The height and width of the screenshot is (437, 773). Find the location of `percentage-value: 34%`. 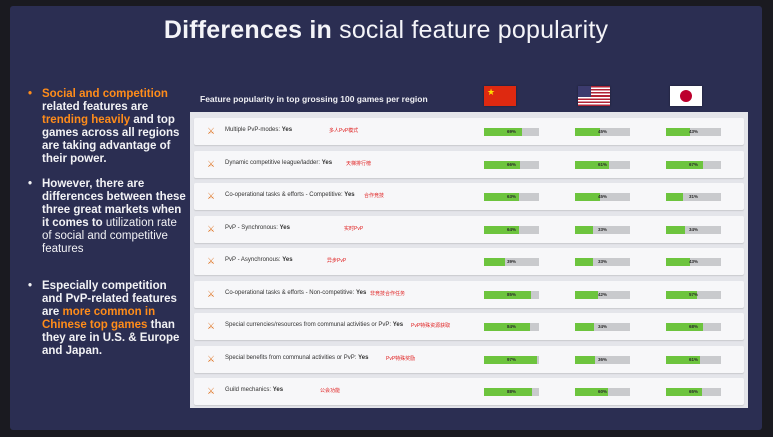

percentage-value: 34% is located at coordinates (693, 229).